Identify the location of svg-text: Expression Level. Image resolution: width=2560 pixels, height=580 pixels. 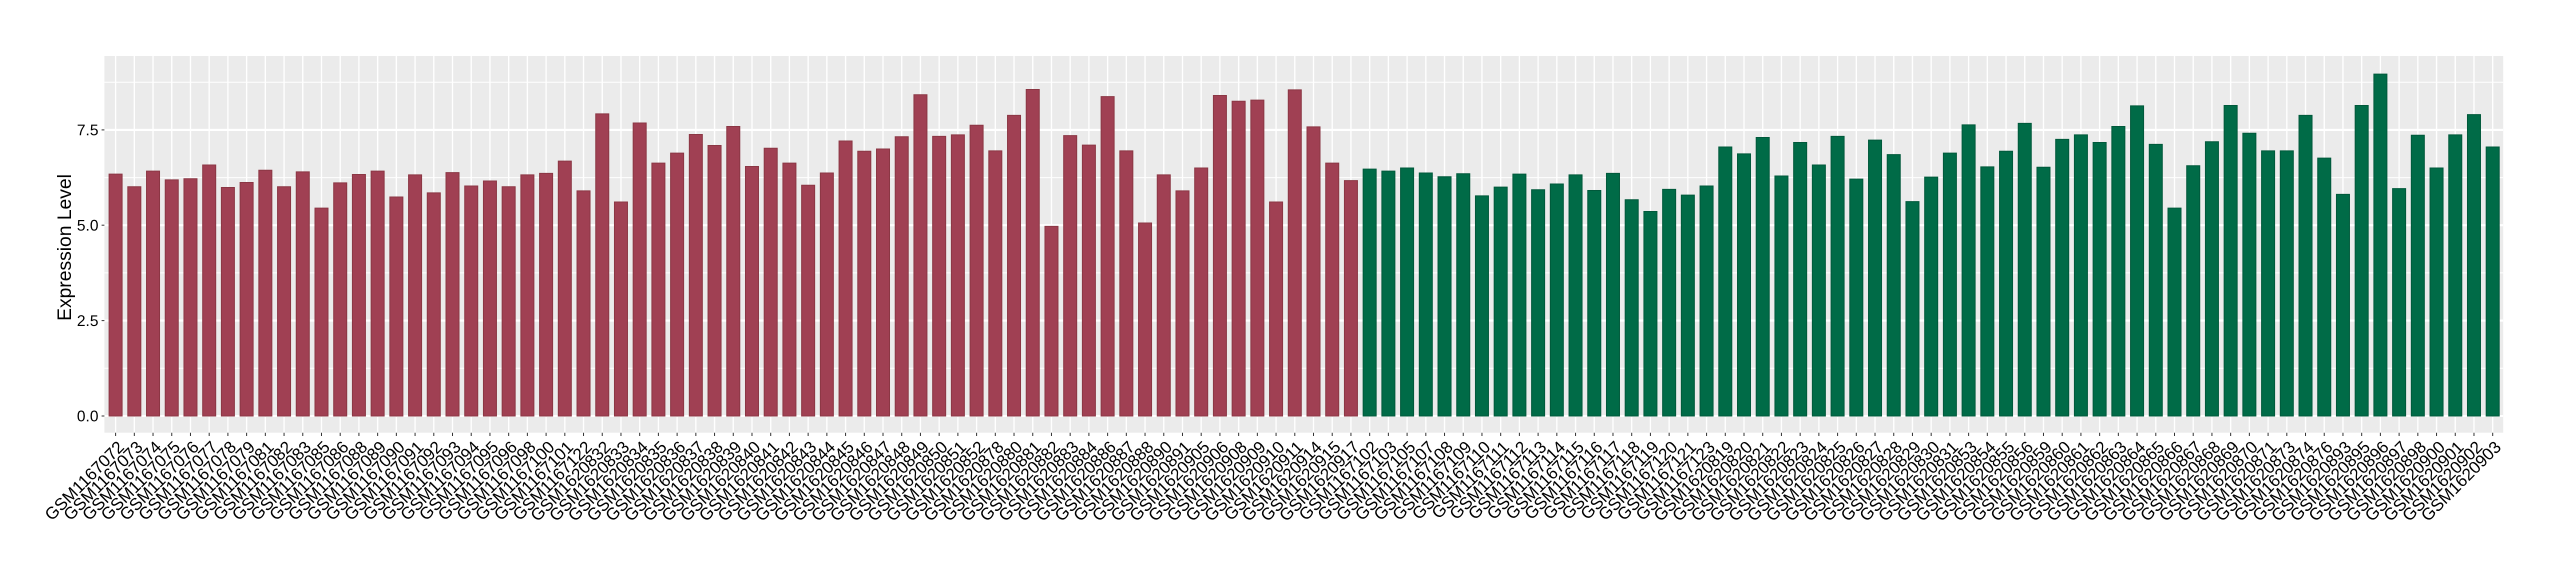
(65, 247).